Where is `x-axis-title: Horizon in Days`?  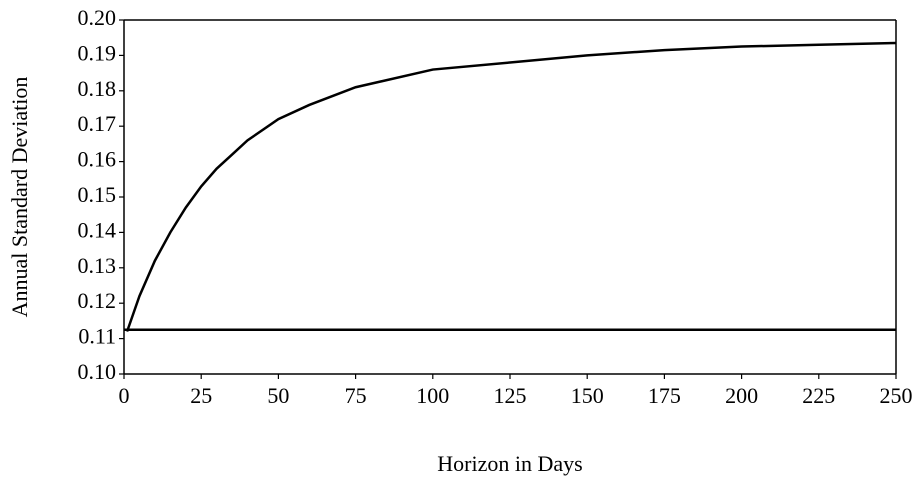
x-axis-title: Horizon in Days is located at coordinates (509, 463).